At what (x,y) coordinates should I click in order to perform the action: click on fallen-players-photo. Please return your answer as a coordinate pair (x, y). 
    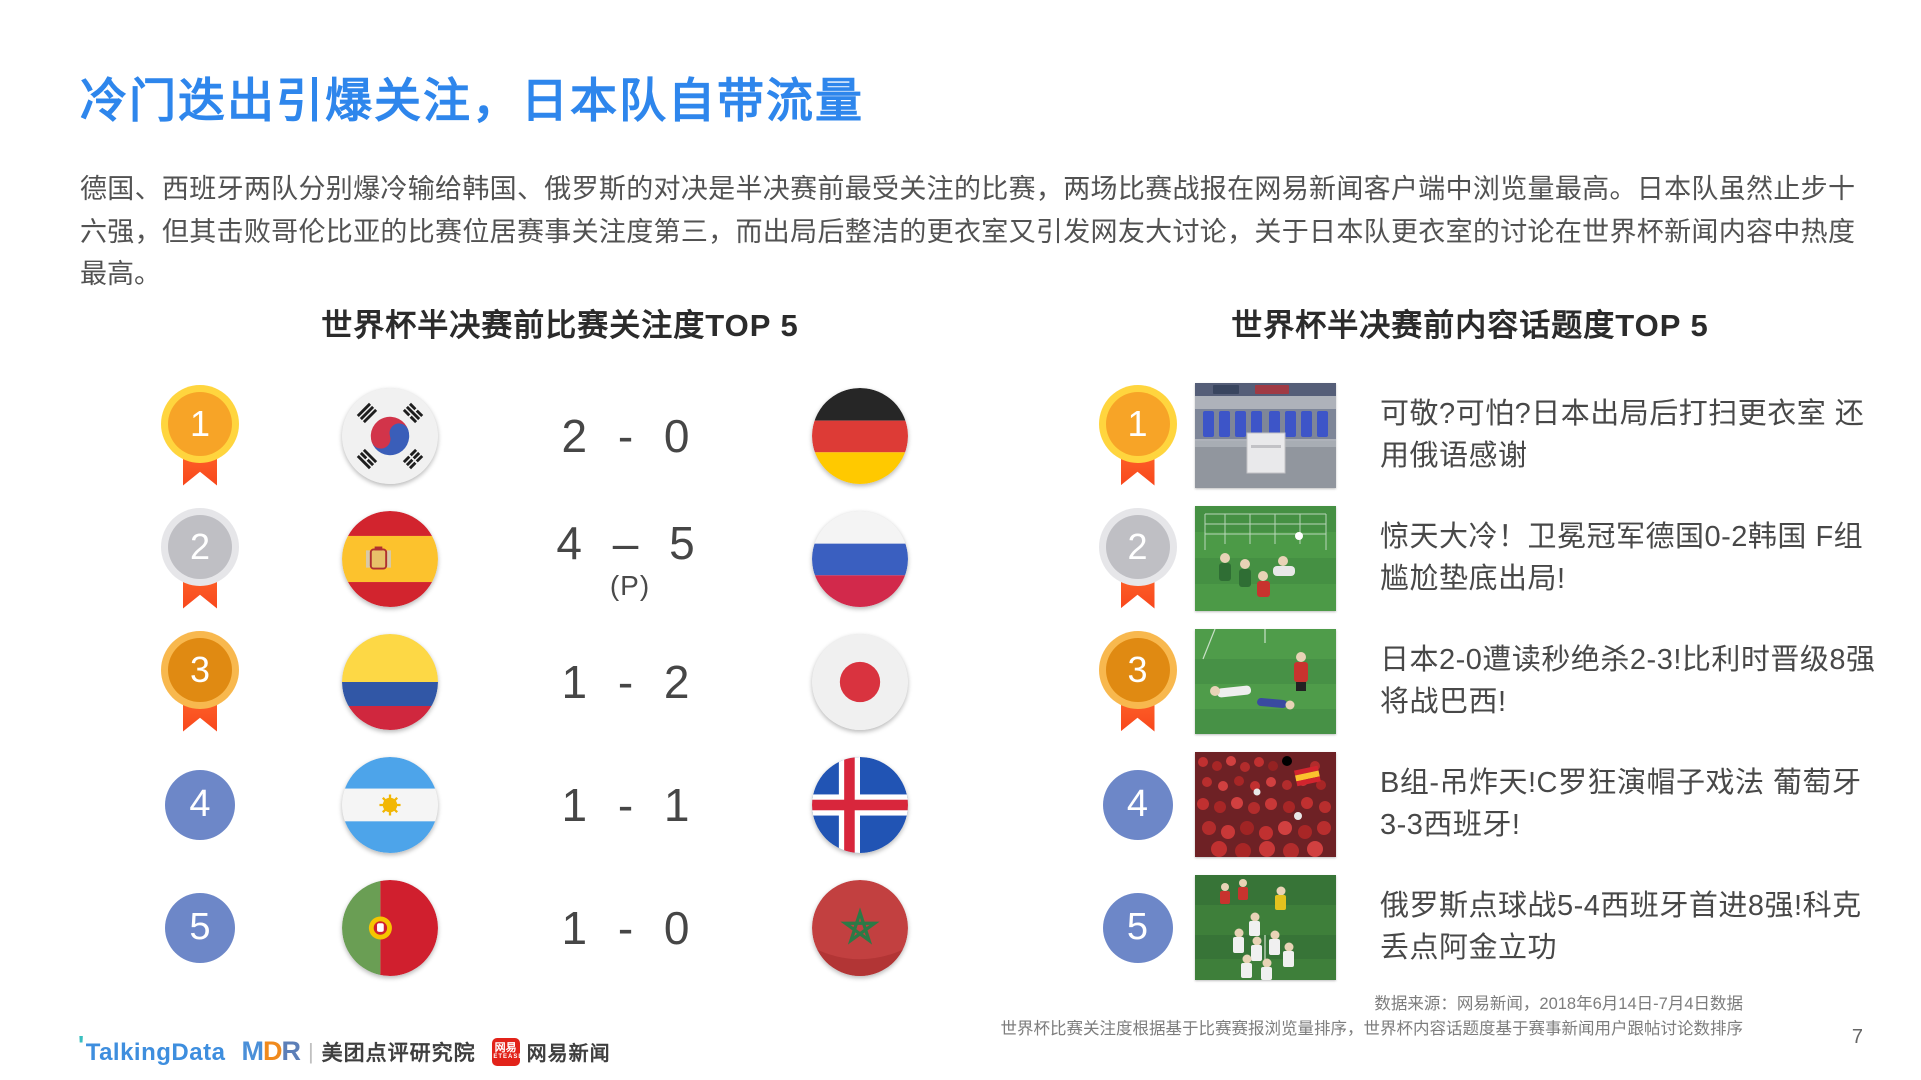
    Looking at the image, I should click on (1265, 681).